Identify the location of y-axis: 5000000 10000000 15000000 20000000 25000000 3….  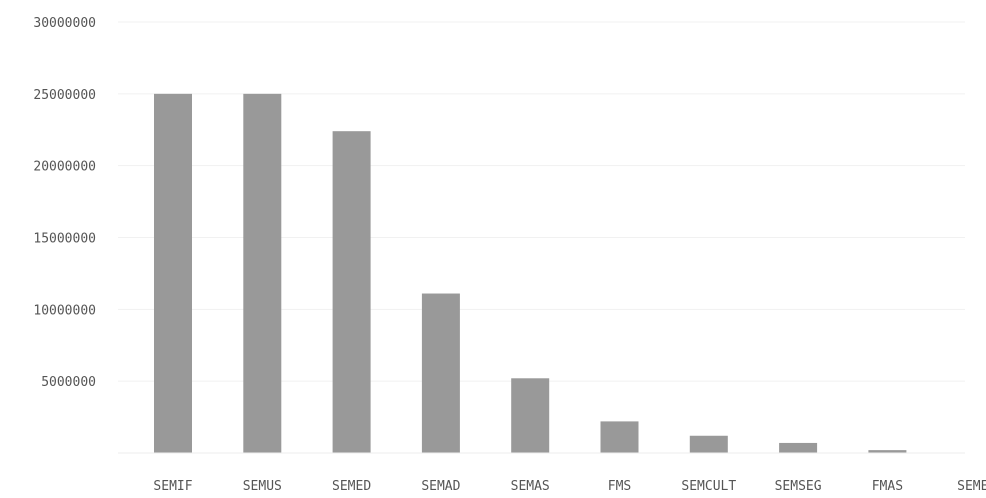
(64, 203).